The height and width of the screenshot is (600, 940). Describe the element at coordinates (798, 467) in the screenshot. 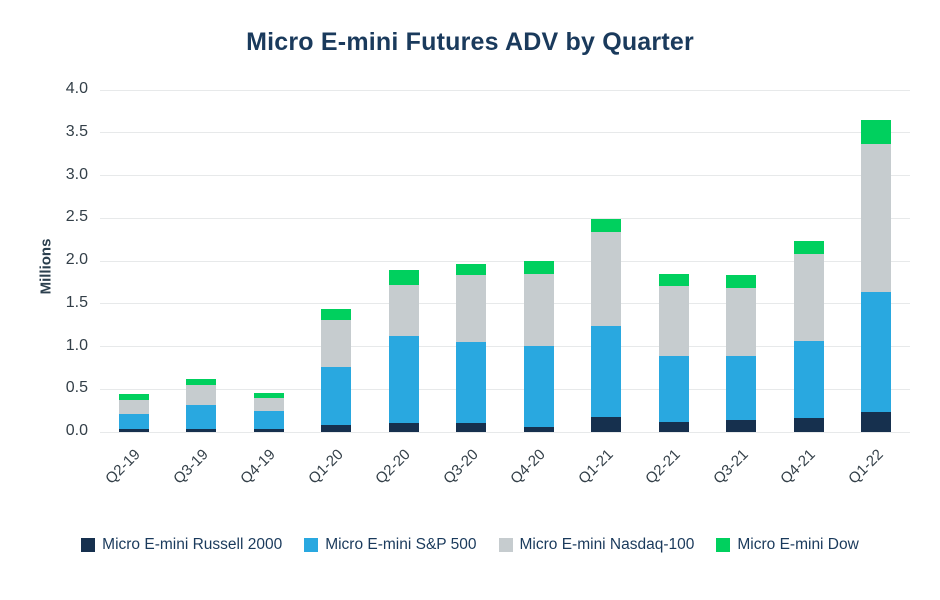

I see `x-tick-label: Q4-21` at that location.